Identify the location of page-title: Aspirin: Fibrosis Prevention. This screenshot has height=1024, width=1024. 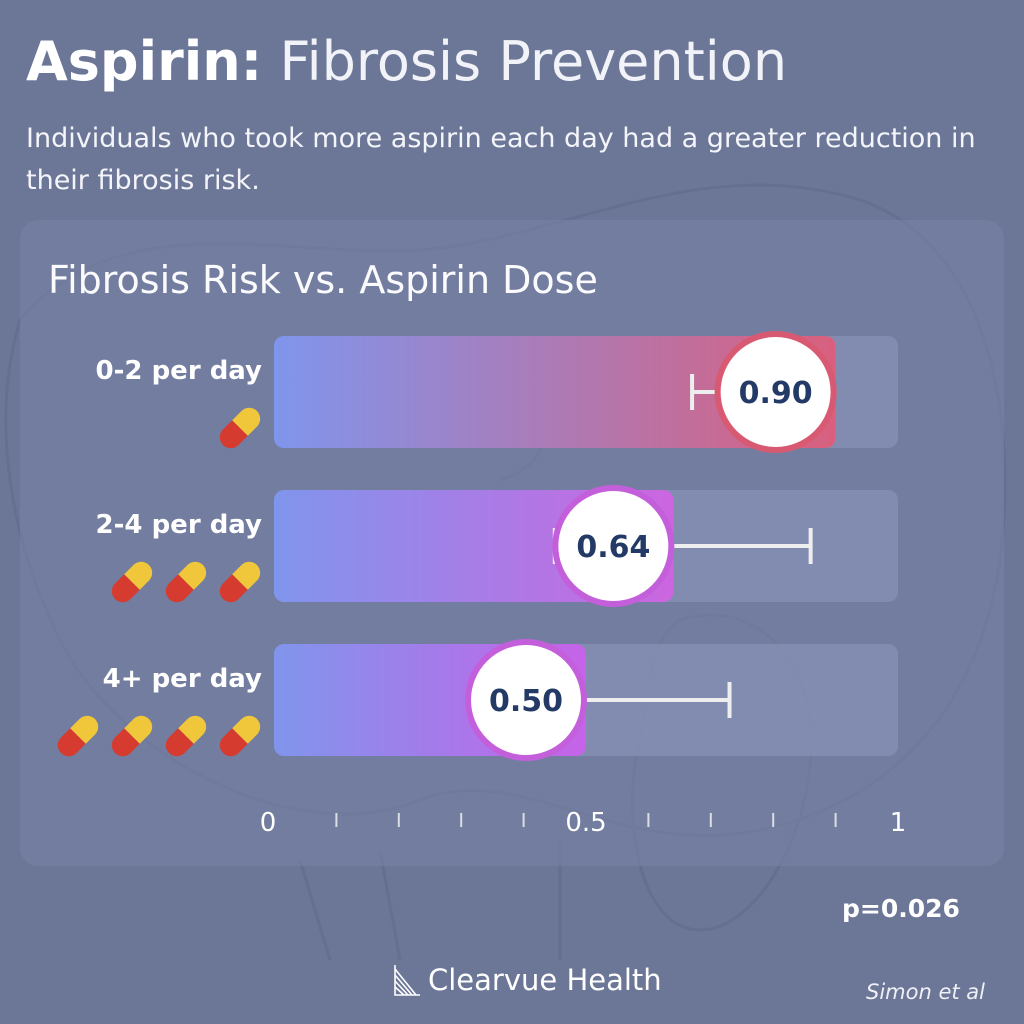
(406, 62).